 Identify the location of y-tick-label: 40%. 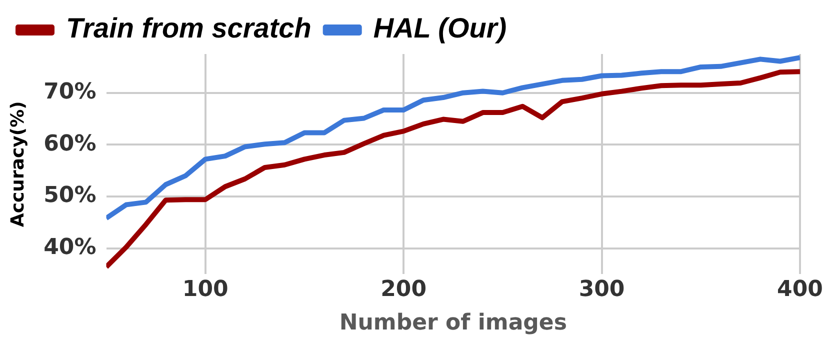
(70, 247).